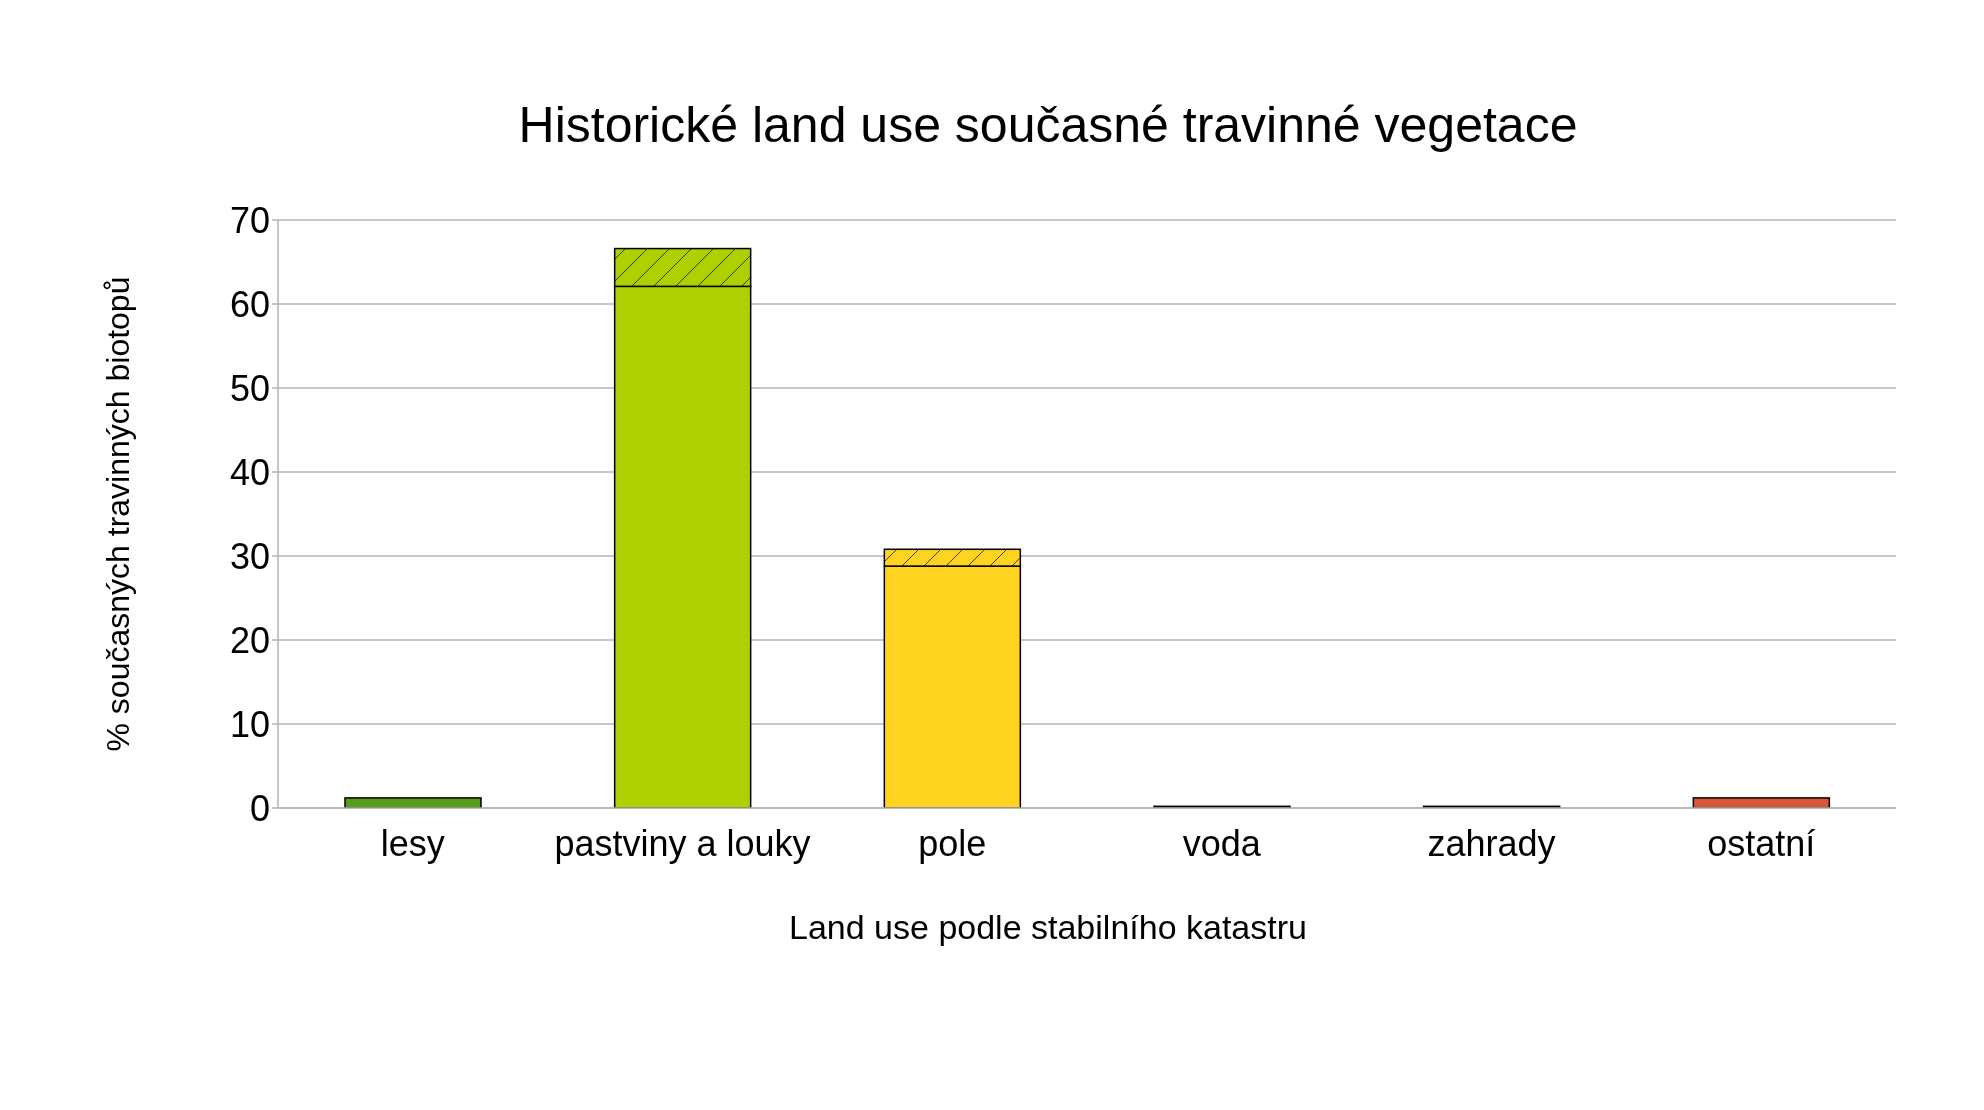  I want to click on y-tick-label: 10, so click(249, 724).